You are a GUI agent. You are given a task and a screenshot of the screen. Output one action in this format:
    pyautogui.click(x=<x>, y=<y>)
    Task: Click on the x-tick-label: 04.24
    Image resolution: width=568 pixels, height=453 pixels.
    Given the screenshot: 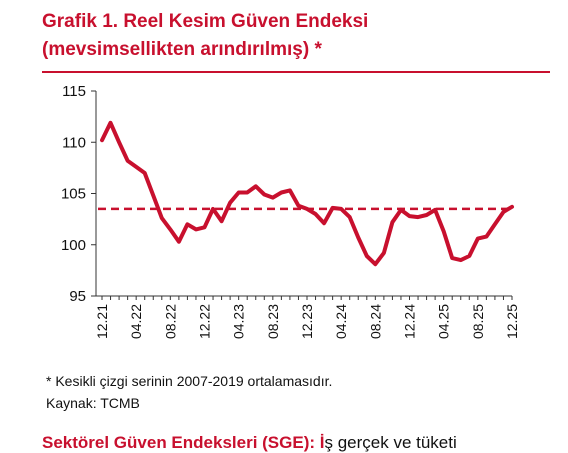 What is the action you would take?
    pyautogui.click(x=341, y=321)
    